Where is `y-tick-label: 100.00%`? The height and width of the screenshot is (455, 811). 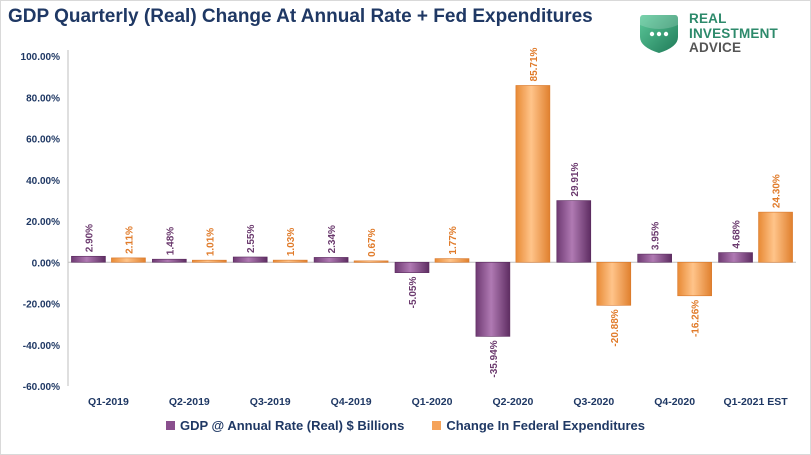
y-tick-label: 100.00% is located at coordinates (41, 57).